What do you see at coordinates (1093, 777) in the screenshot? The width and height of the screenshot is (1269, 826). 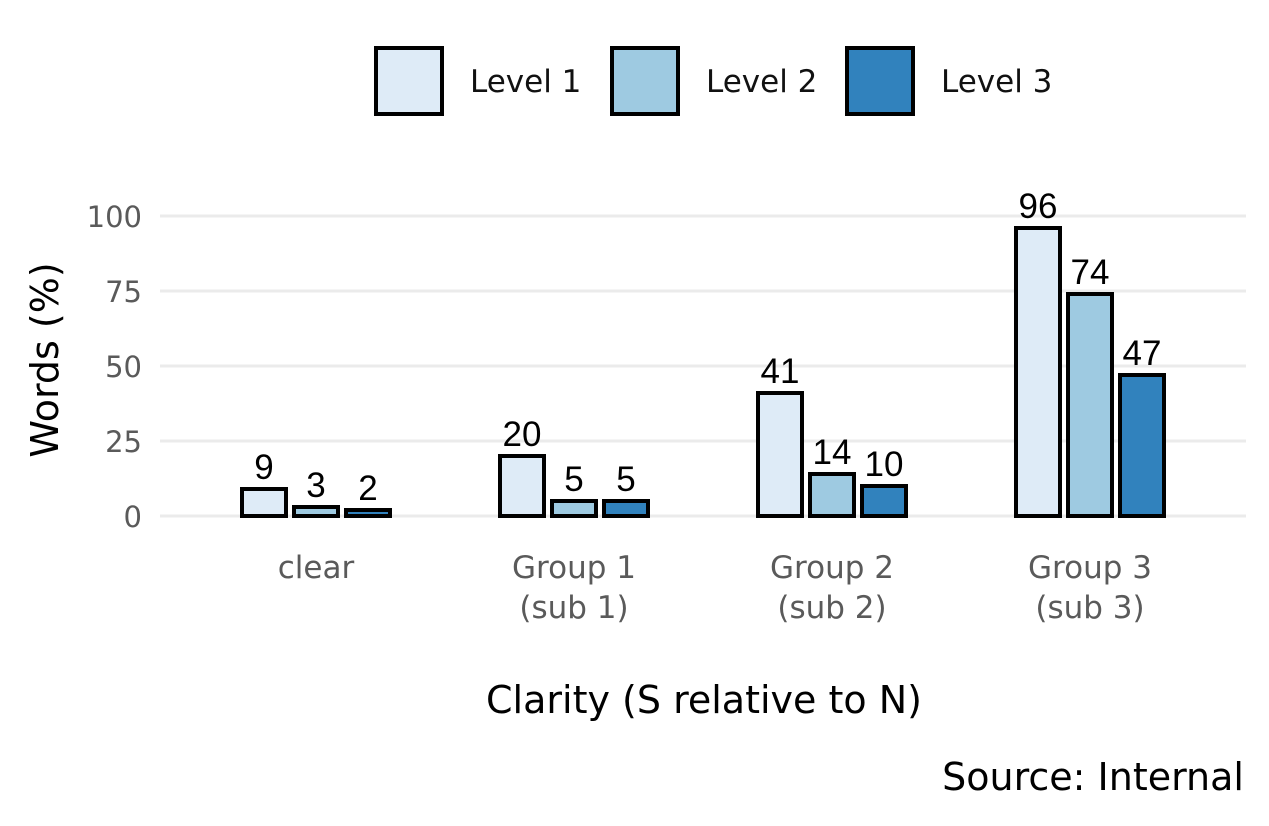 I see `chart-caption: Source: Internal` at bounding box center [1093, 777].